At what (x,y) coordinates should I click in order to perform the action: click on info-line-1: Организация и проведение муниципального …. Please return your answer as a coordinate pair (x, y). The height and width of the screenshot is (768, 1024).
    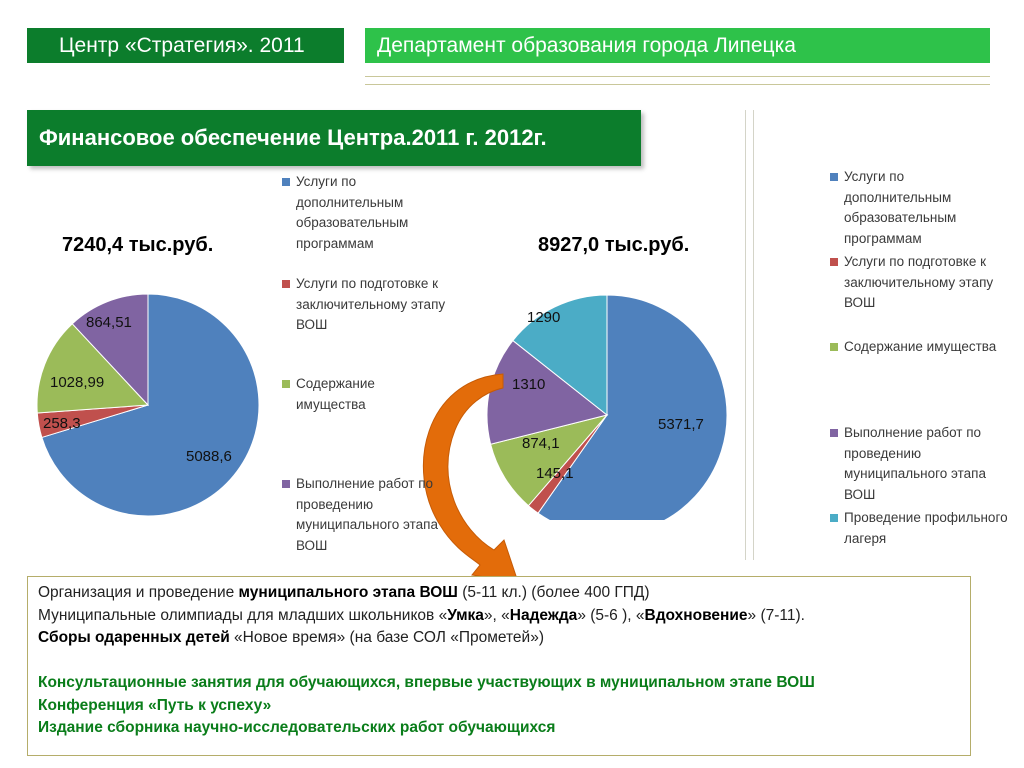
    Looking at the image, I should click on (499, 593).